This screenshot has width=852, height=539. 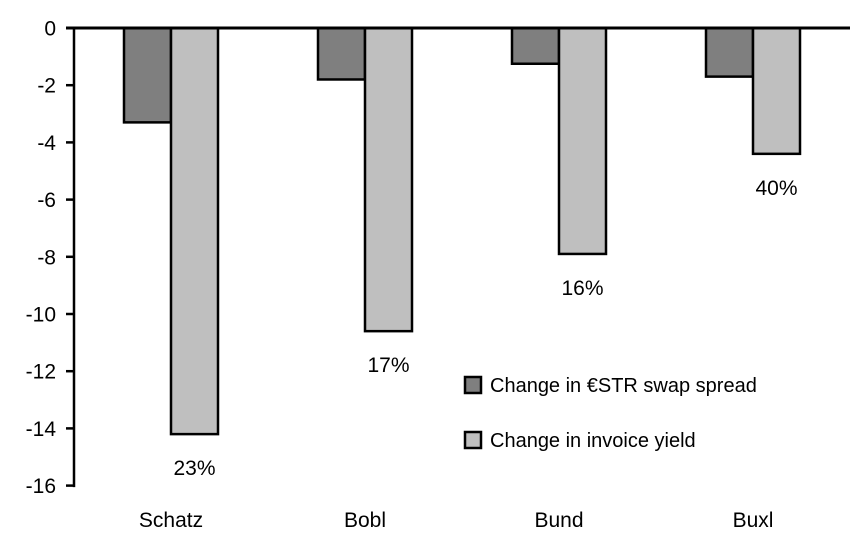 I want to click on legend-label: Change in invoice yield, so click(x=593, y=441).